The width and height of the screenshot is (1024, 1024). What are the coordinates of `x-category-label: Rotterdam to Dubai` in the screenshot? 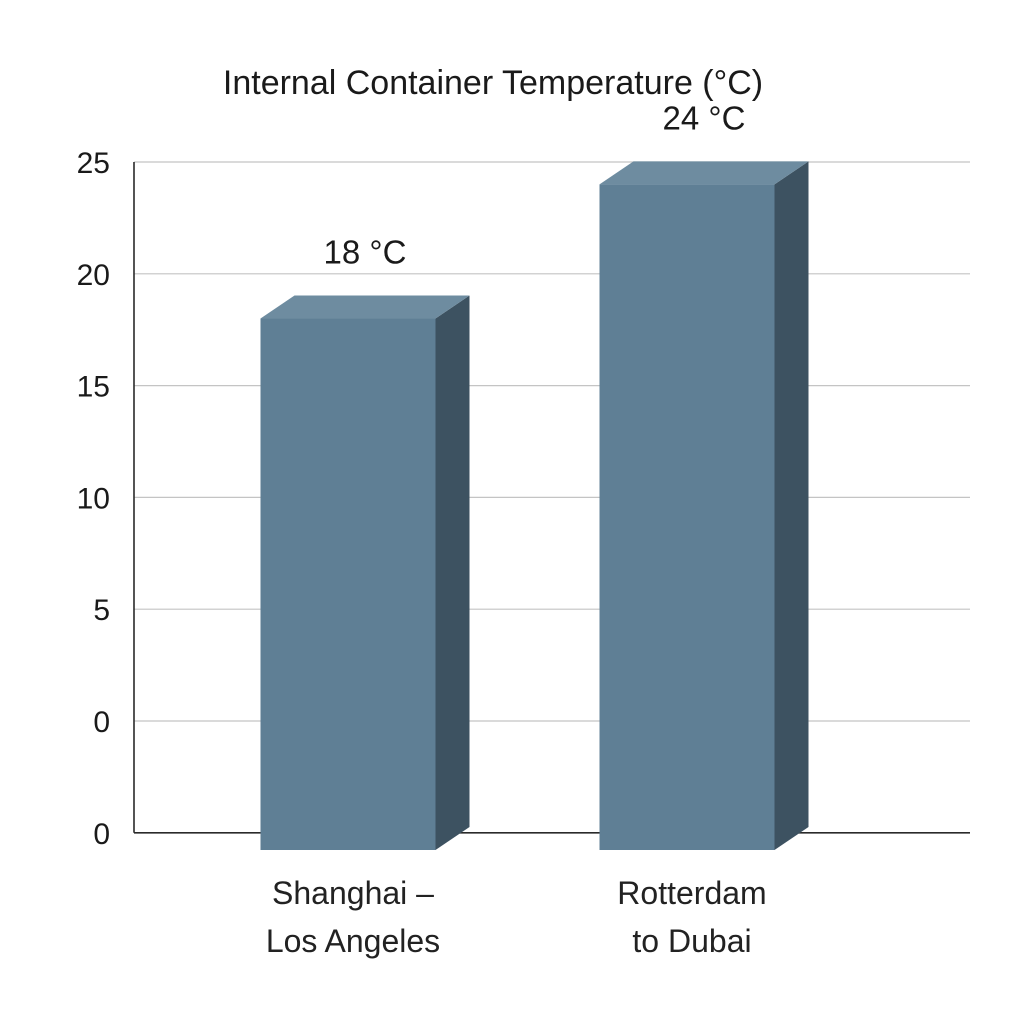 It's located at (691, 917).